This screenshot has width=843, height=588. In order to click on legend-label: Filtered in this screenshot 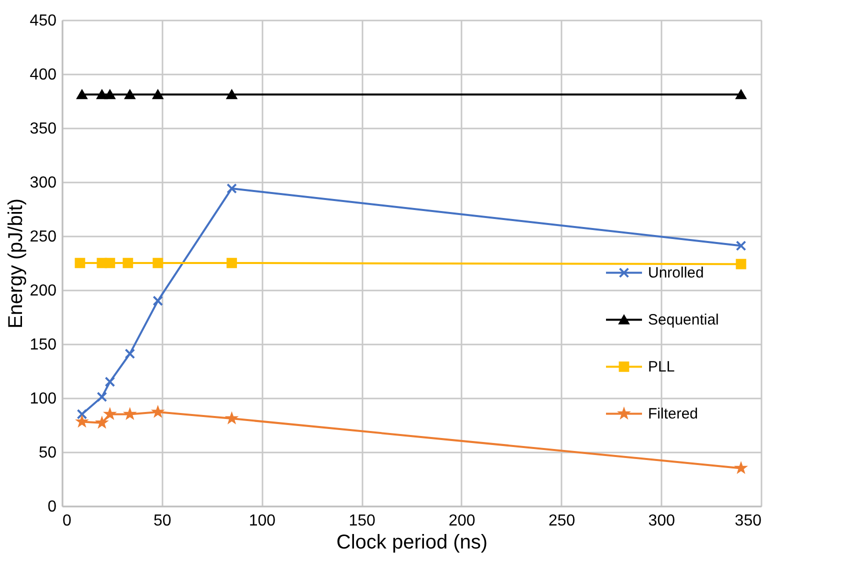, I will do `click(673, 414)`.